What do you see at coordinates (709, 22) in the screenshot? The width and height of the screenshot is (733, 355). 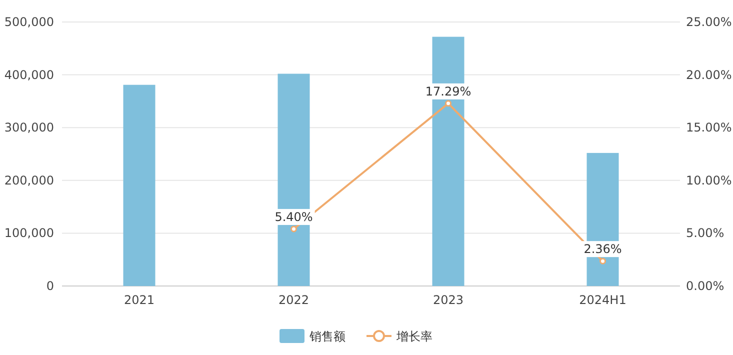 I see `y2-tick-label: 25.00%` at bounding box center [709, 22].